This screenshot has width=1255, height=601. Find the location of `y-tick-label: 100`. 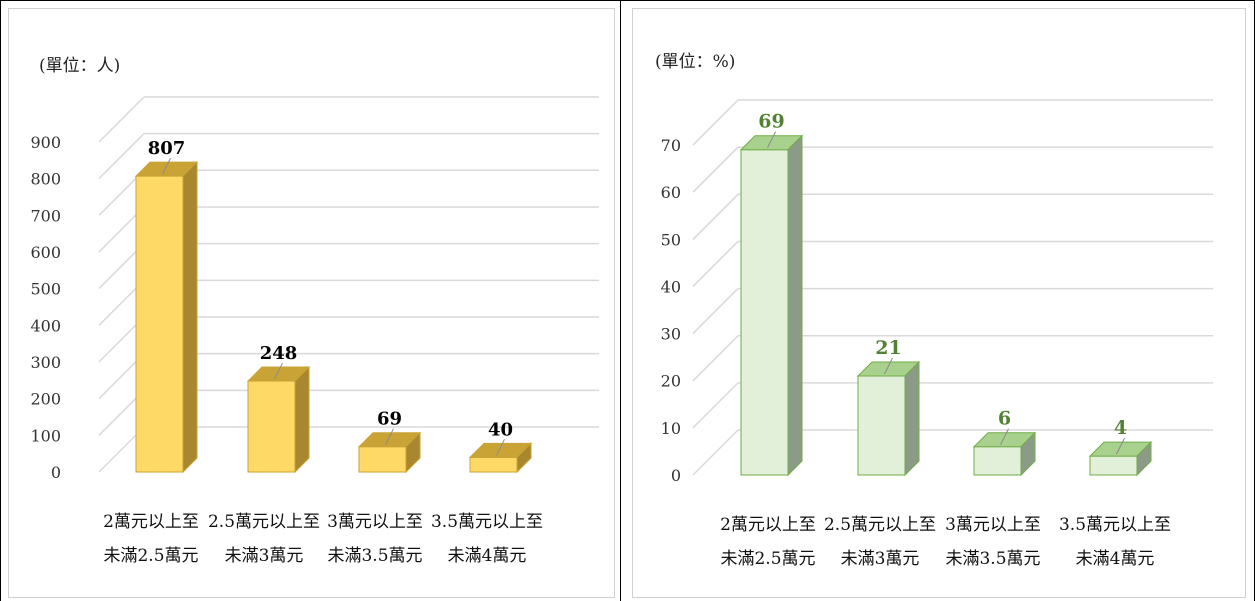

y-tick-label: 100 is located at coordinates (45, 435).